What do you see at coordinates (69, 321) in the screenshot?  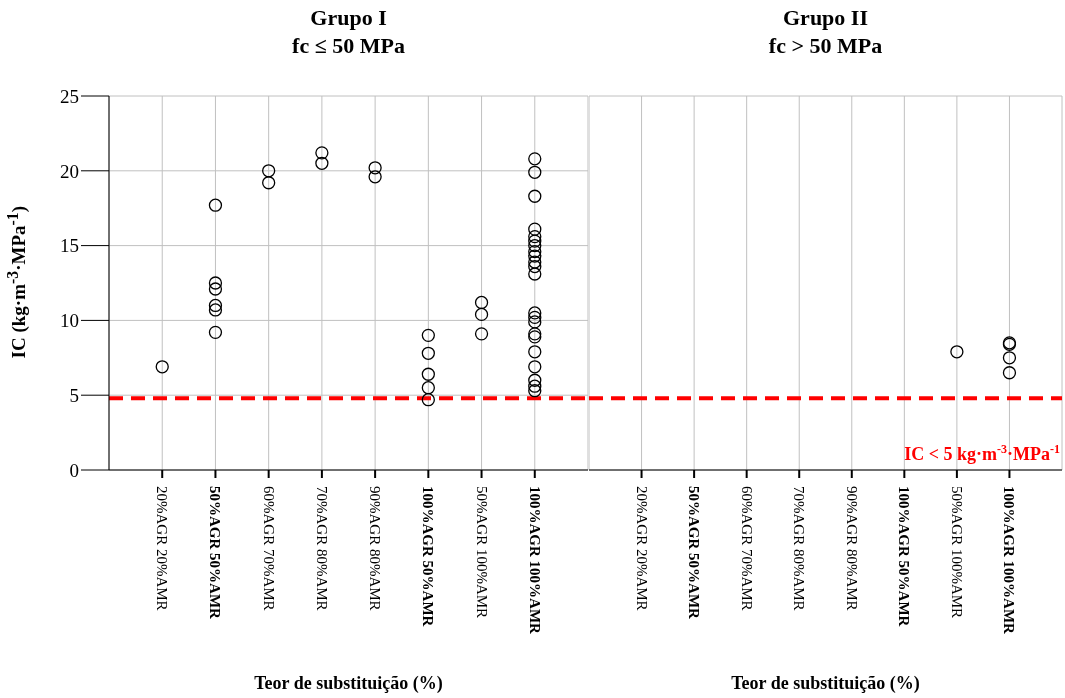 I see `y-tick-label: 10` at bounding box center [69, 321].